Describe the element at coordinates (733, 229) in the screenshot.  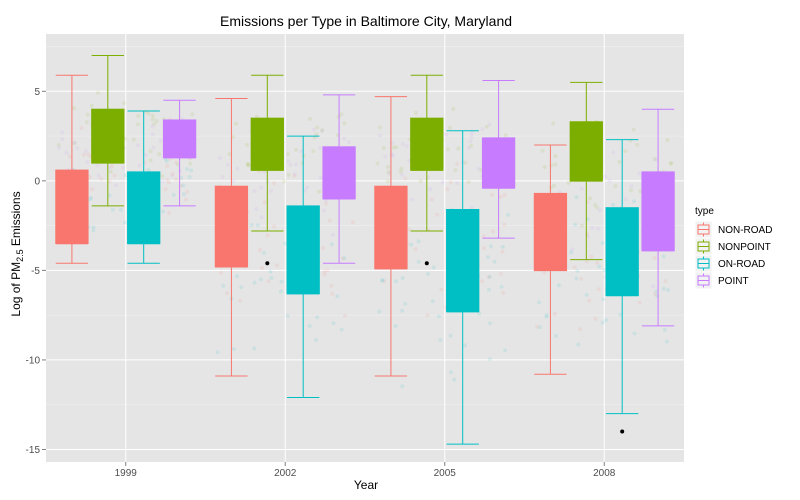
I see `legend-item-non-road: NON-ROAD` at that location.